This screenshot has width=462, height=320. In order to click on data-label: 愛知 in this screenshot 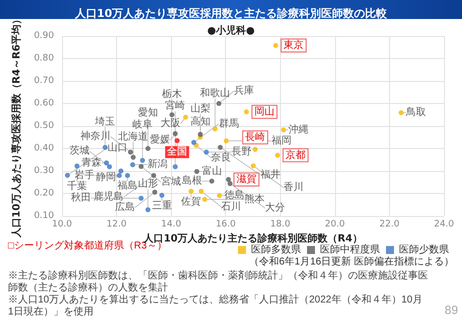, I will do `click(148, 112)`.